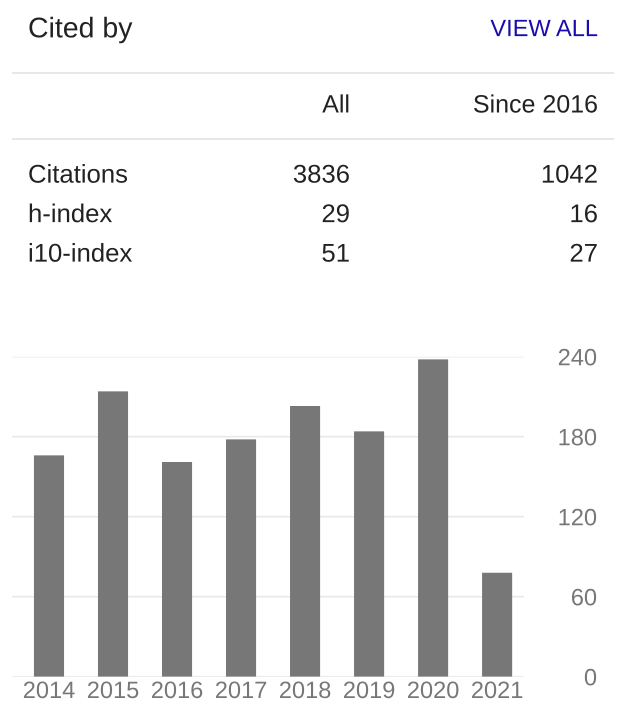  What do you see at coordinates (590, 677) in the screenshot?
I see `y-tick-label: 0` at bounding box center [590, 677].